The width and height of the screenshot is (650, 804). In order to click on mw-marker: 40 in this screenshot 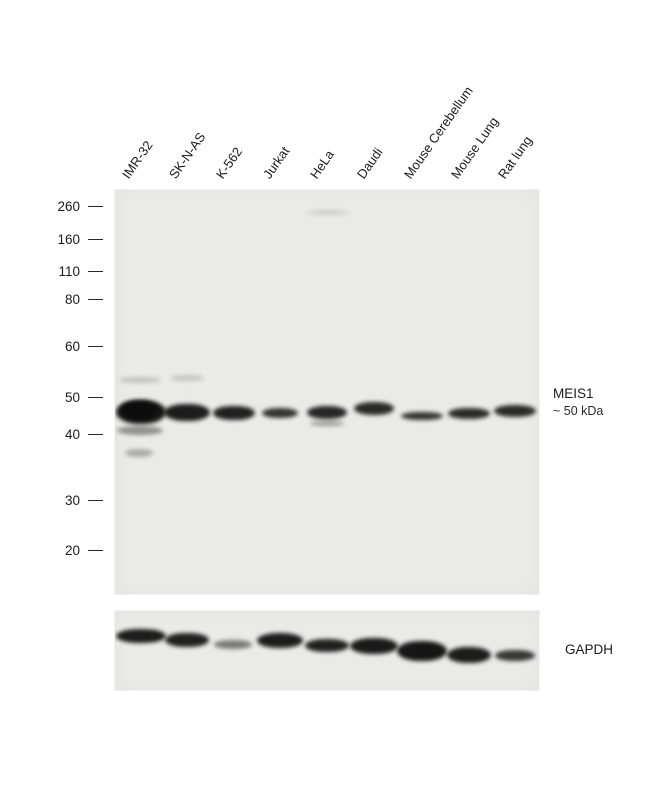, I will do `click(54, 435)`.